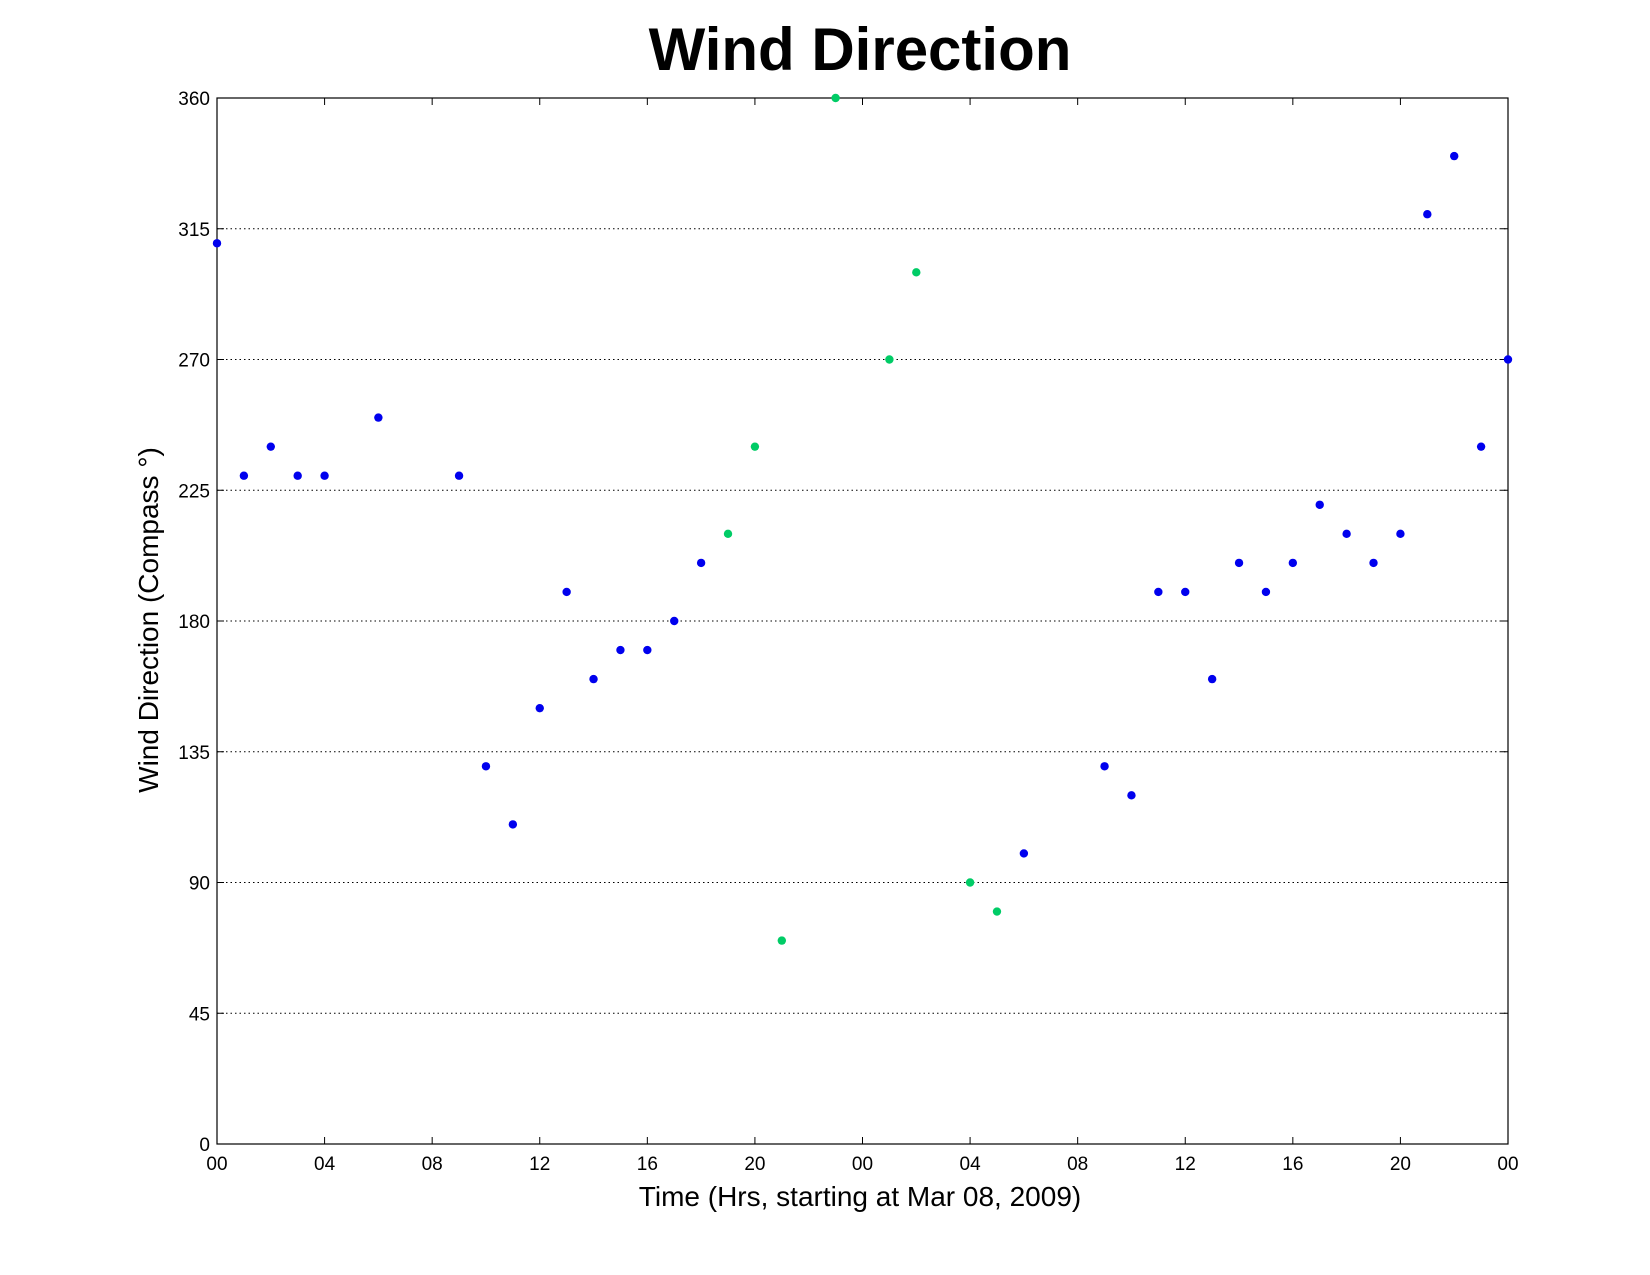  I want to click on y-tick-label: 180, so click(194, 622).